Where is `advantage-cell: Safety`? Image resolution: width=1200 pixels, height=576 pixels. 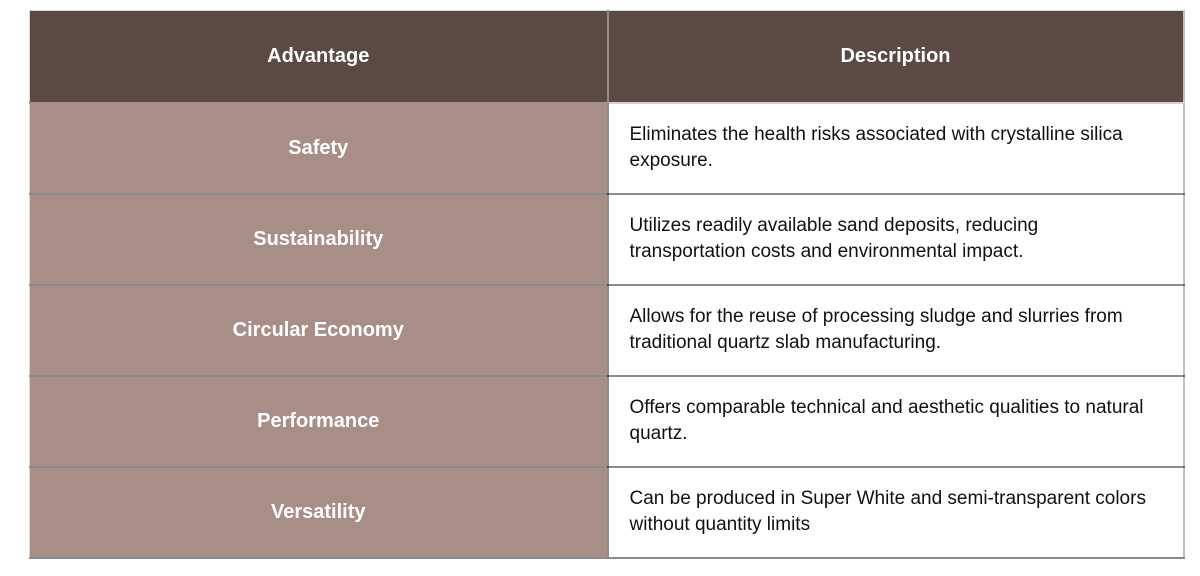
advantage-cell: Safety is located at coordinates (319, 148).